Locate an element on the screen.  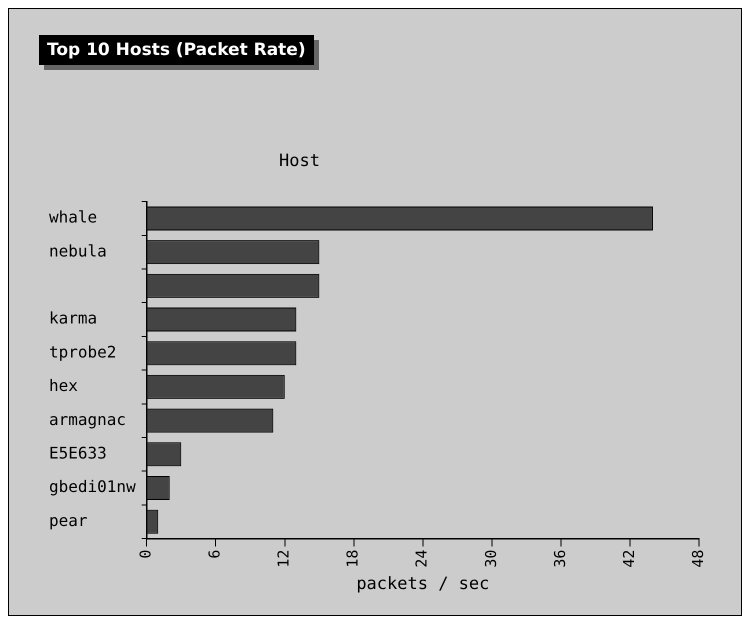
y-tick-label: pear is located at coordinates (68, 520).